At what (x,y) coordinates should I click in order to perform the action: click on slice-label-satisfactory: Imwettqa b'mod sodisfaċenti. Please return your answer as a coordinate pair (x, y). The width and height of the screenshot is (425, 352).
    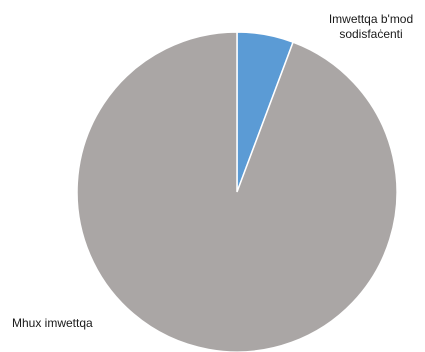
    Looking at the image, I should click on (371, 26).